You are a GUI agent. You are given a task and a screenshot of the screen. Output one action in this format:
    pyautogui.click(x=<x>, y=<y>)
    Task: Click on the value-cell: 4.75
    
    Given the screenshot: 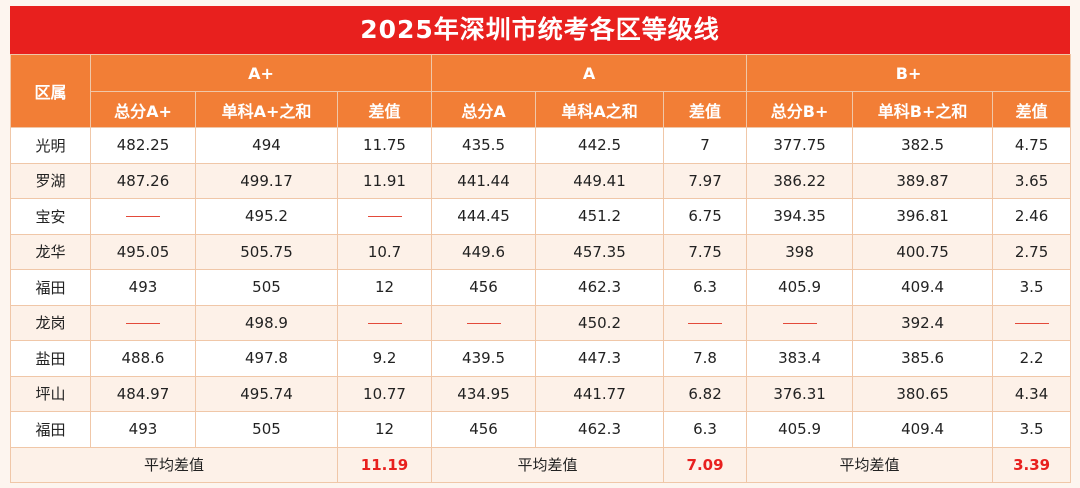 What is the action you would take?
    pyautogui.click(x=1032, y=145)
    